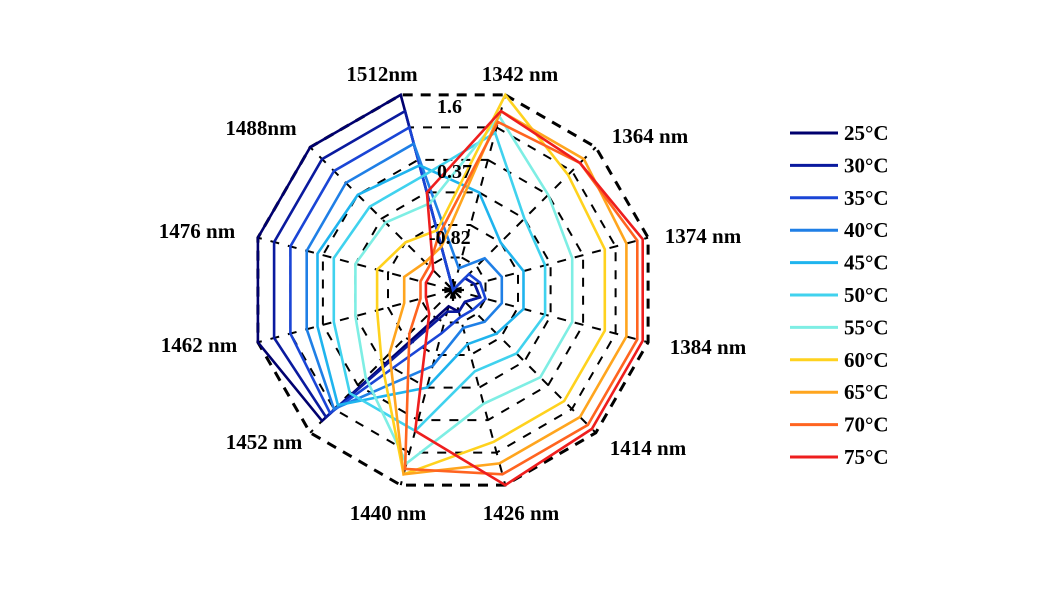 Image resolution: width=1037 pixels, height=602 pixels. What do you see at coordinates (199, 345) in the screenshot?
I see `axis-label: 1462 nm` at bounding box center [199, 345].